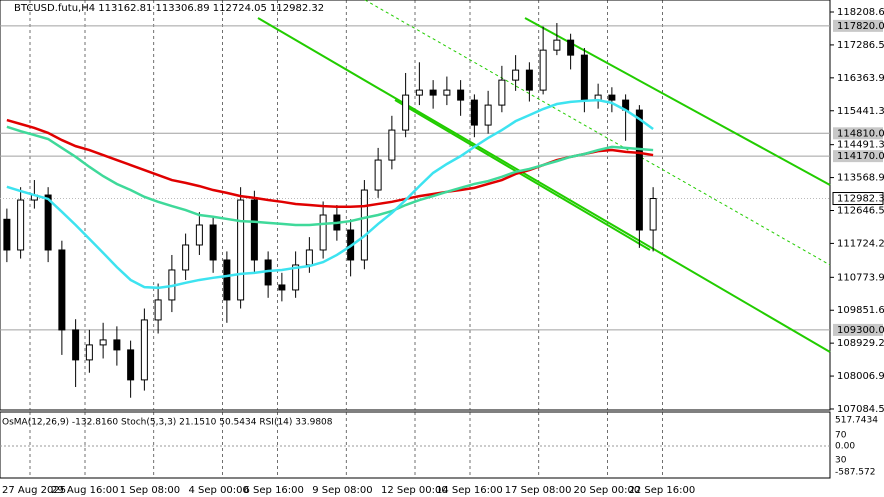  I want to click on level-label: 114170.00, so click(860, 156).